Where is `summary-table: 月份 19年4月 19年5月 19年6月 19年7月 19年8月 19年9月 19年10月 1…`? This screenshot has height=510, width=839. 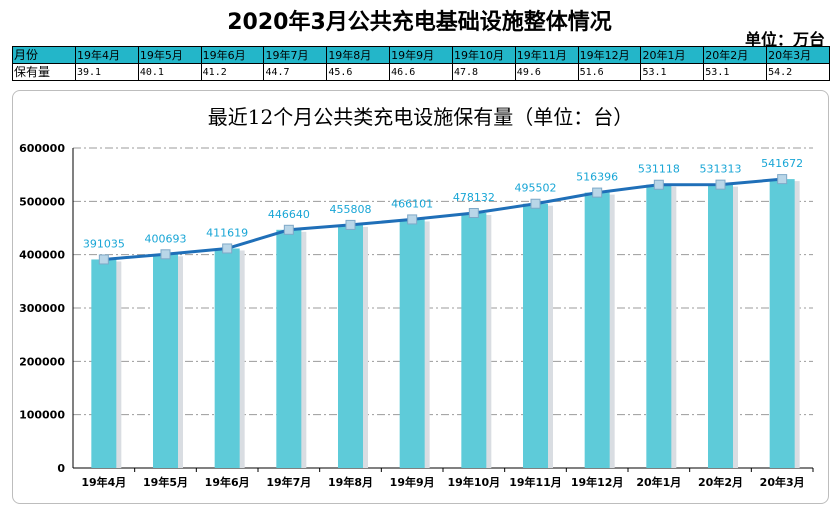 summary-table: 月份 19年4月 19年5月 19年6月 19年7月 19年8月 19年9月 19年10月 1… is located at coordinates (421, 63).